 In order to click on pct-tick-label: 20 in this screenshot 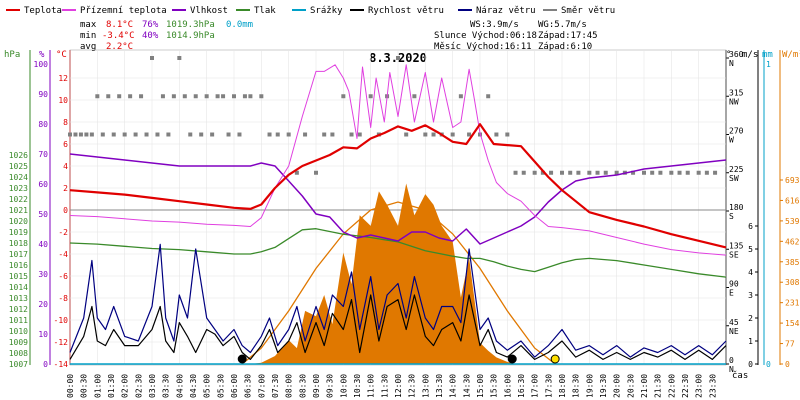, I will do `click(43, 304)`.